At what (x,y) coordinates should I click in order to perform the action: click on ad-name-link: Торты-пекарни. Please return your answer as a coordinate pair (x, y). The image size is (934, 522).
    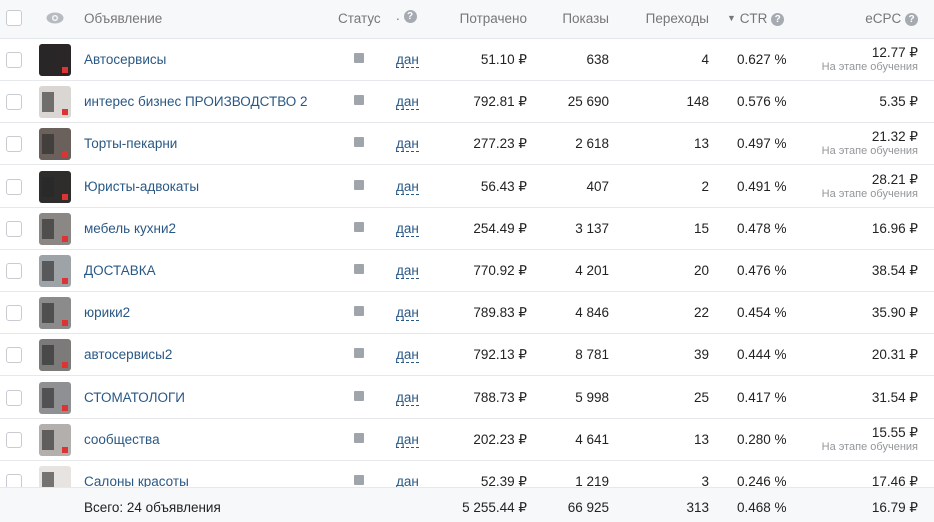
    Looking at the image, I should click on (131, 144).